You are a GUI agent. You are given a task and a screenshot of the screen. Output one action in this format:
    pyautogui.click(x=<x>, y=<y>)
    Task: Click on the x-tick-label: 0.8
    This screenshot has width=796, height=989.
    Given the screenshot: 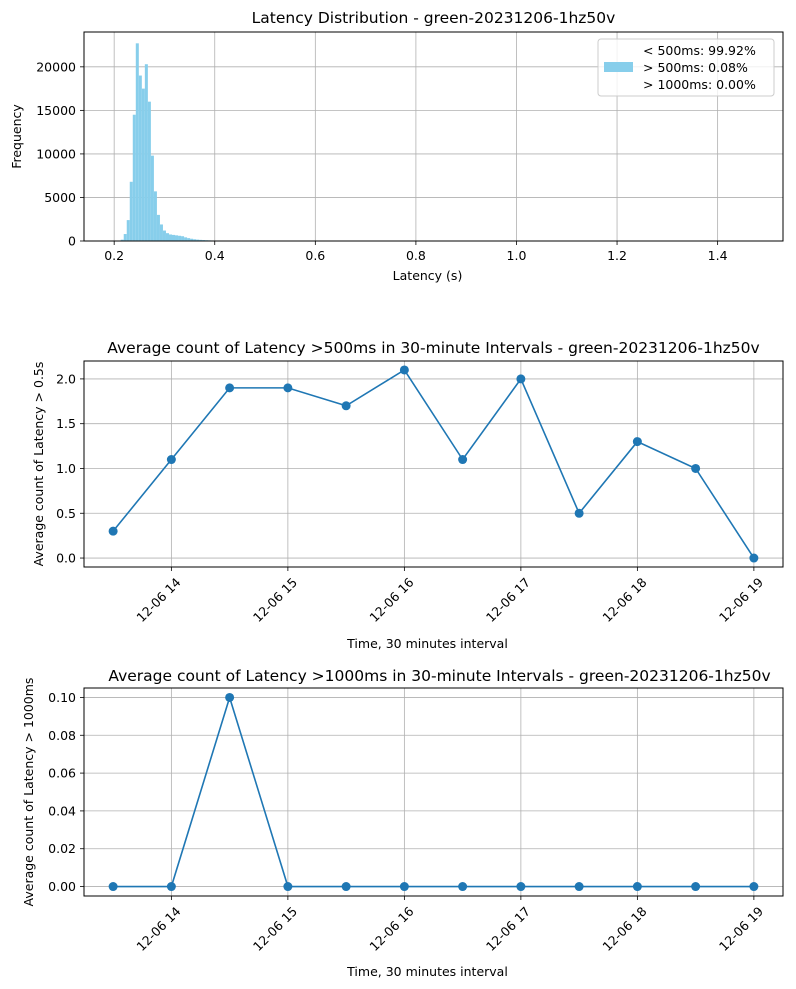 What is the action you would take?
    pyautogui.click(x=416, y=255)
    